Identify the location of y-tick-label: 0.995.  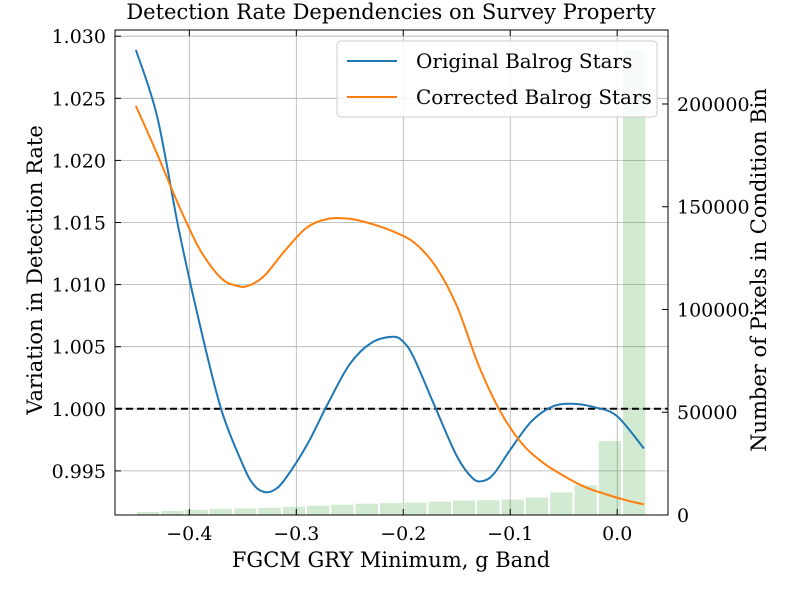
(79, 472).